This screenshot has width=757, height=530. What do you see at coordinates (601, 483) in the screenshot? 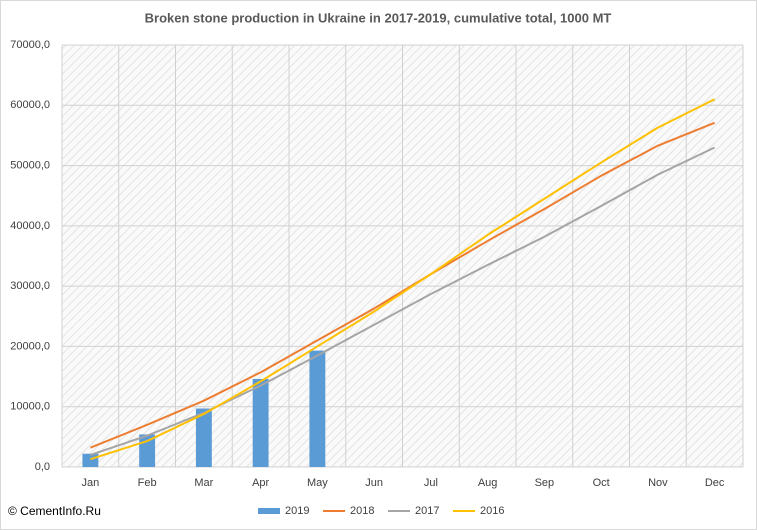
I see `x-tick-label: Oct` at bounding box center [601, 483].